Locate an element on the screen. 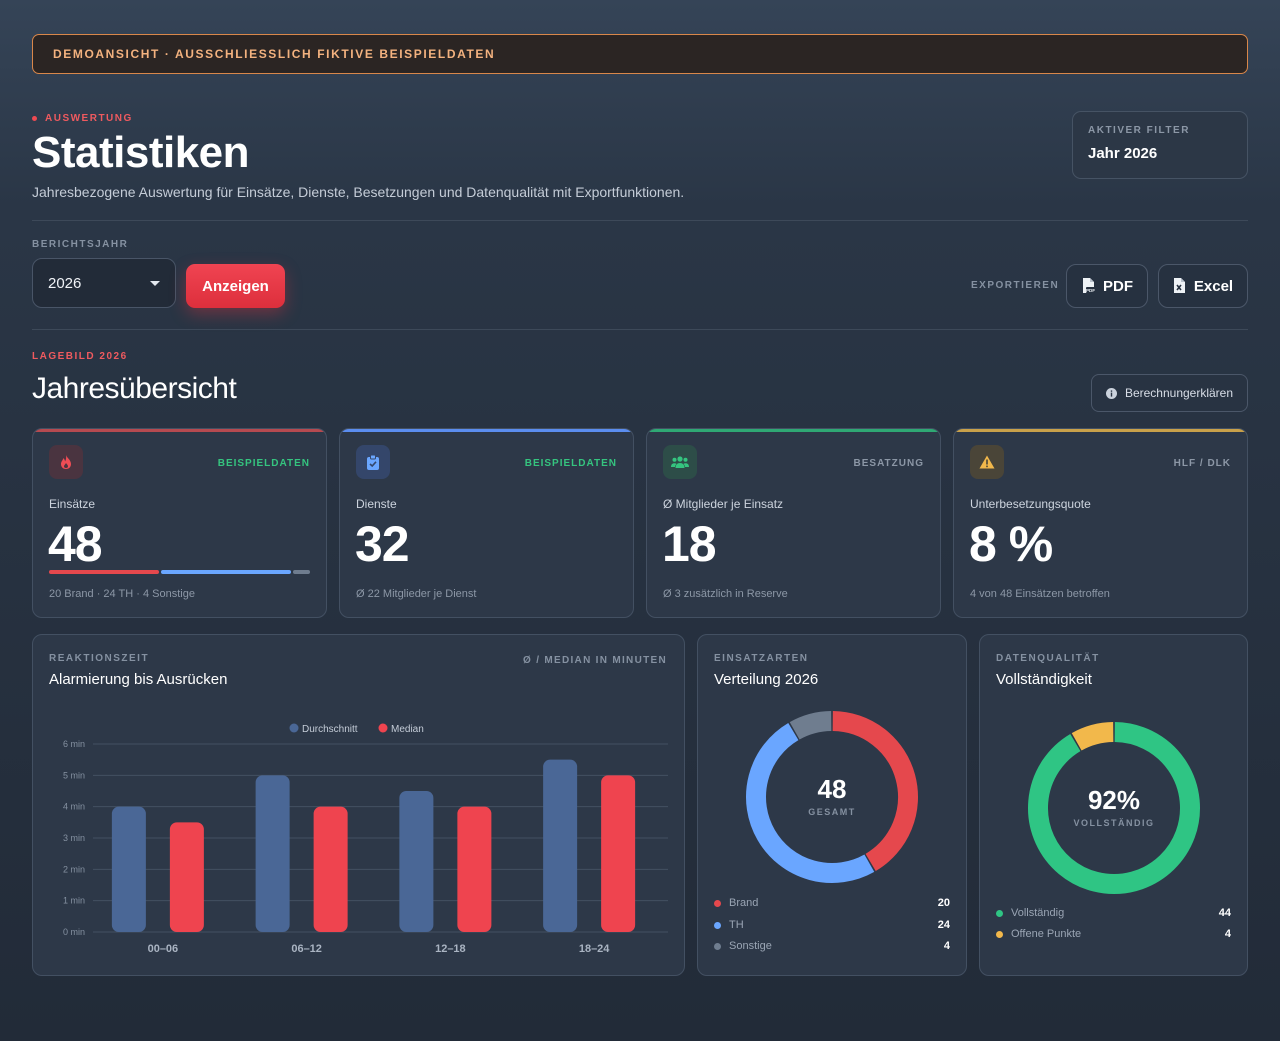 The width and height of the screenshot is (1280, 1041). reaction-eyebrow: REAKTIONSZEIT is located at coordinates (99, 658).